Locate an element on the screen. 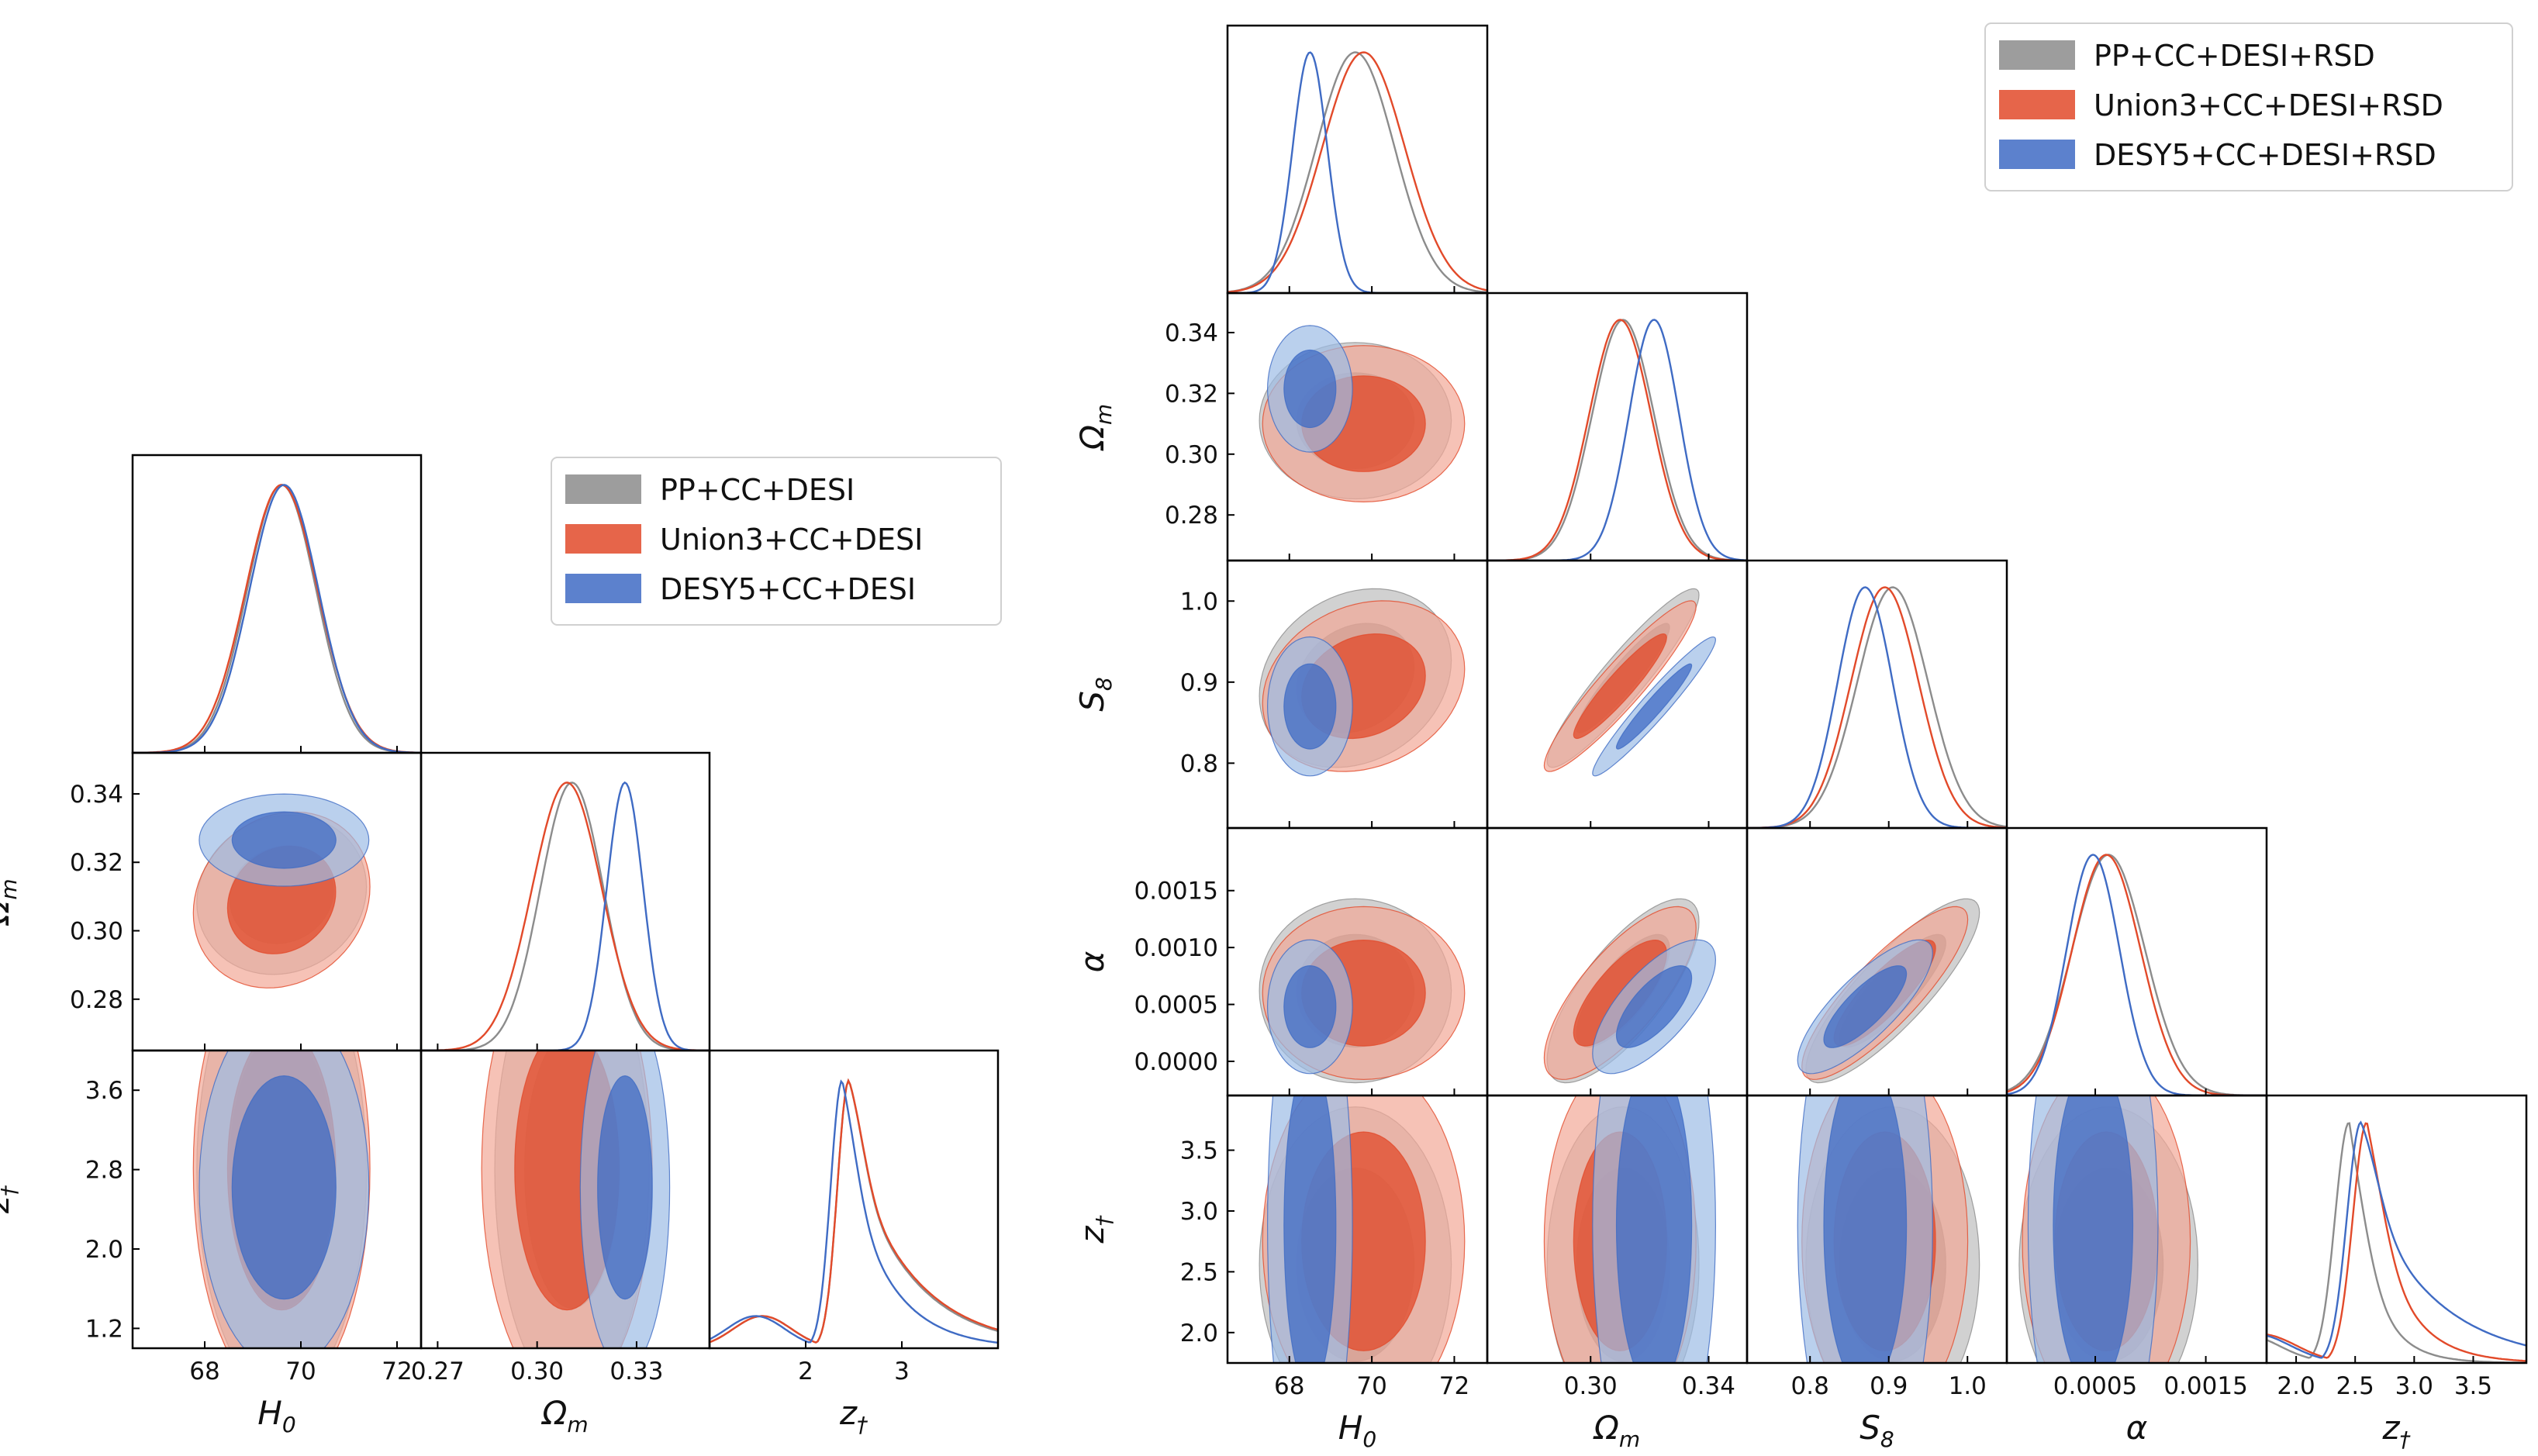  marginal-H0-Union3 is located at coordinates (277, 619).